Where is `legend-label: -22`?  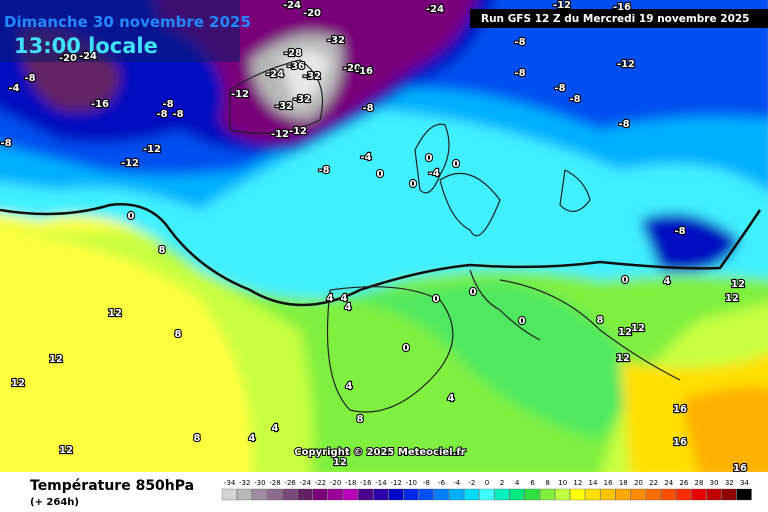 legend-label: -22 is located at coordinates (320, 483).